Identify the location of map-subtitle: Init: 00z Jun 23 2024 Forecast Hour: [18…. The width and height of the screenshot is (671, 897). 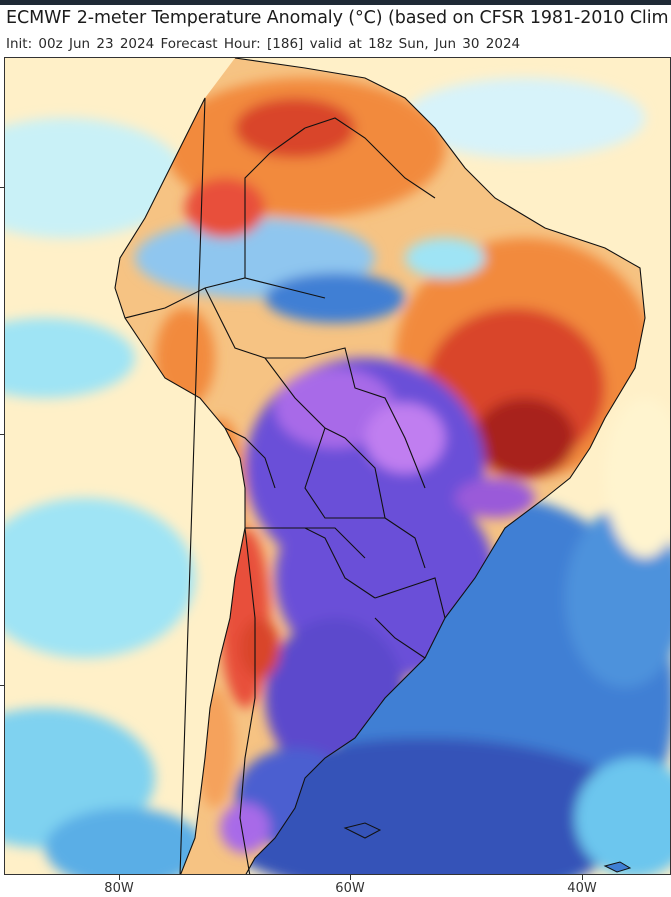
(263, 44).